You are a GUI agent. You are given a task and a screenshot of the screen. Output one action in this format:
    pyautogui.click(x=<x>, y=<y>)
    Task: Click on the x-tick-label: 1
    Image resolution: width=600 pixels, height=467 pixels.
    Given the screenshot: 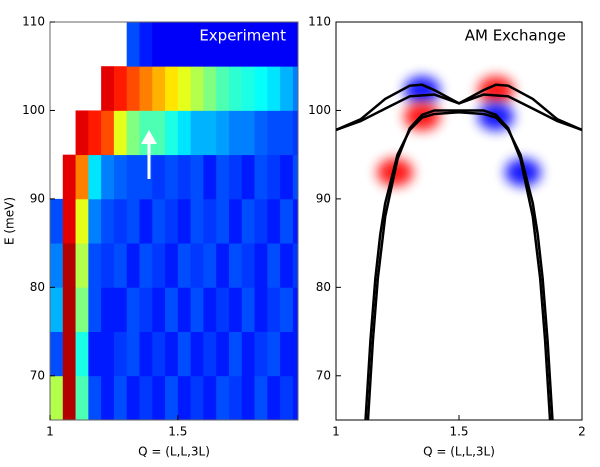 What is the action you would take?
    pyautogui.click(x=336, y=432)
    